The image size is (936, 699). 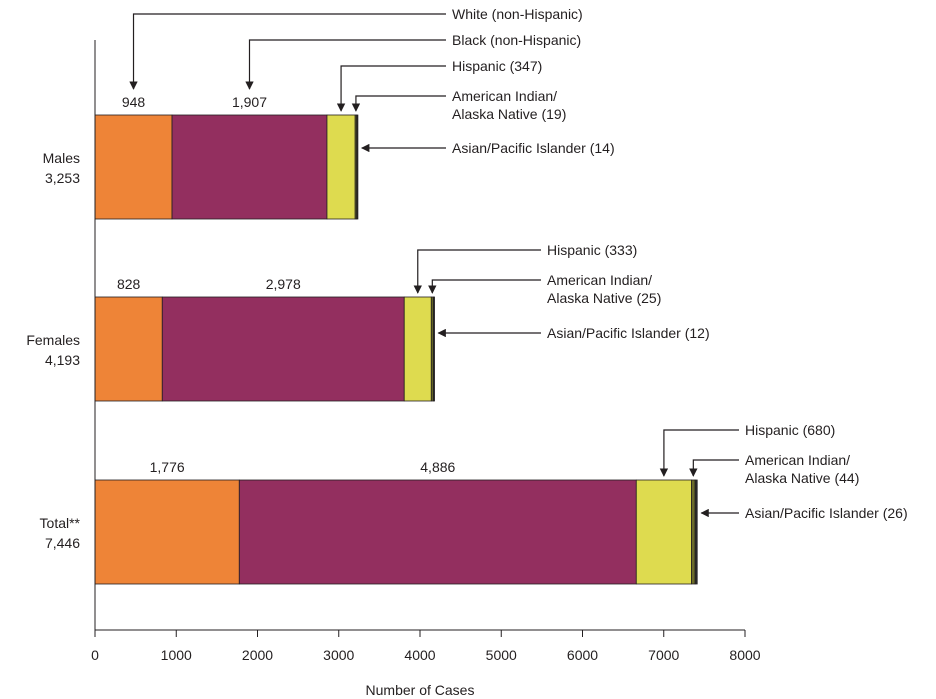 What do you see at coordinates (592, 250) in the screenshot?
I see `callout-label: Hispanic (333)` at bounding box center [592, 250].